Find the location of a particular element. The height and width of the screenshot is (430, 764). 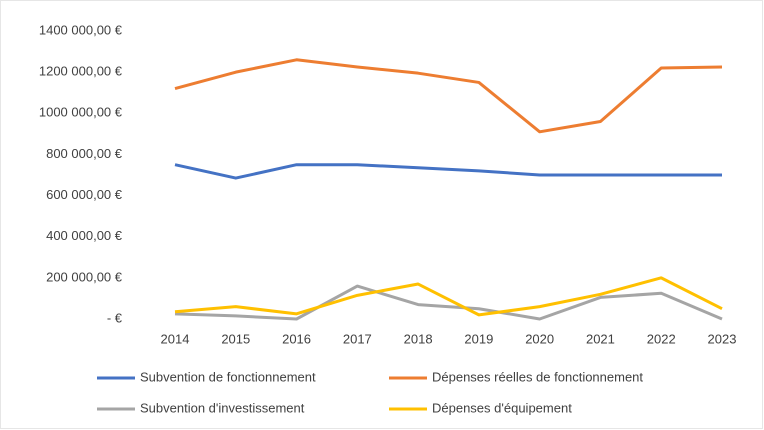

y-tick-label: 200 000,00 € is located at coordinates (84, 276).